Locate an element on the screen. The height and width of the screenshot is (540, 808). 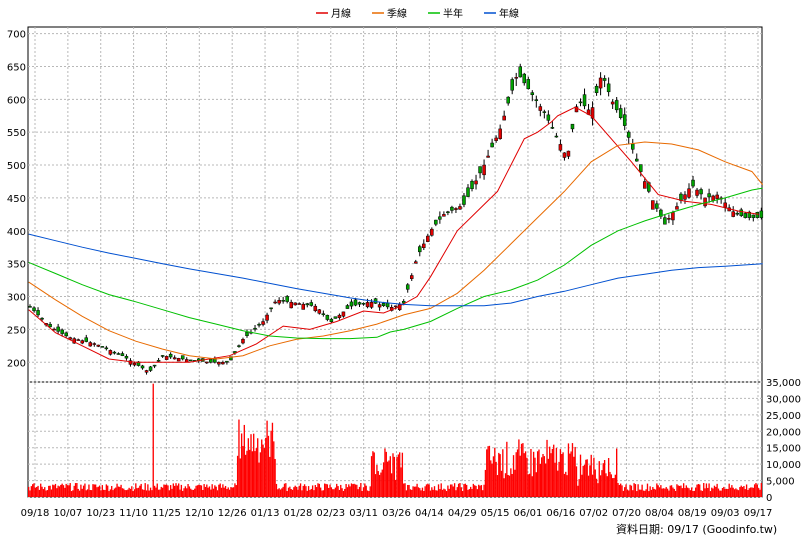
x-tick-label-6: 12/26 is located at coordinates (232, 513).